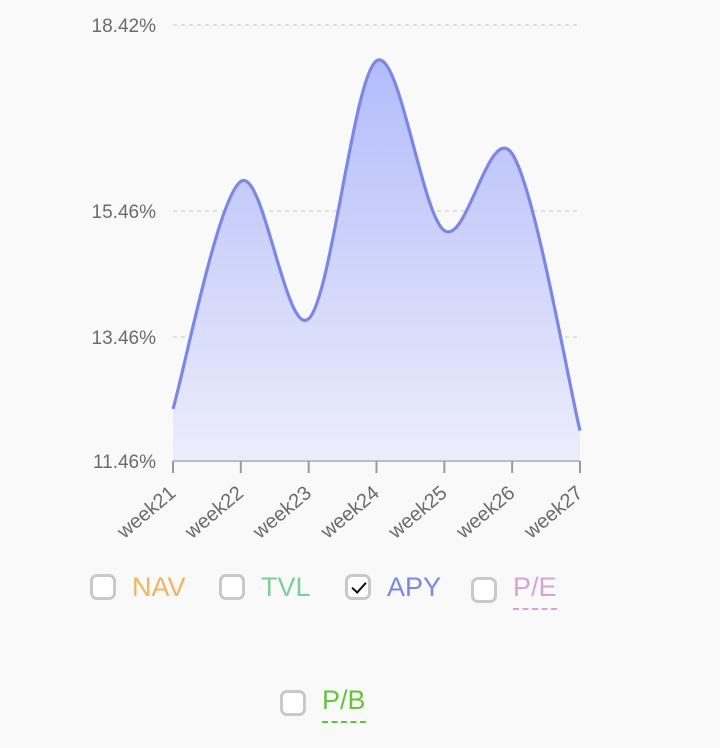  Describe the element at coordinates (103, 587) in the screenshot. I see `nav-checkbox` at that location.